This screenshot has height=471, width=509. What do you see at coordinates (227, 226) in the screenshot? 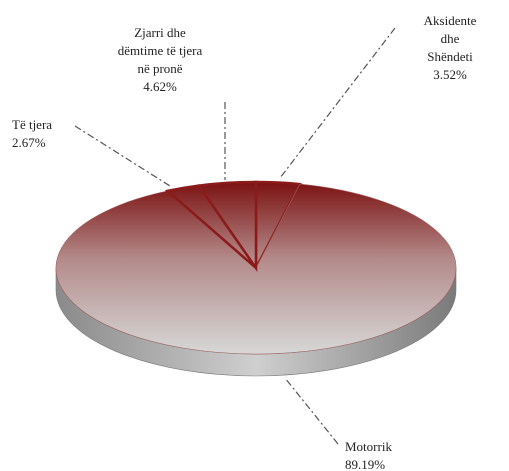
I see `pie-slice` at bounding box center [227, 226].